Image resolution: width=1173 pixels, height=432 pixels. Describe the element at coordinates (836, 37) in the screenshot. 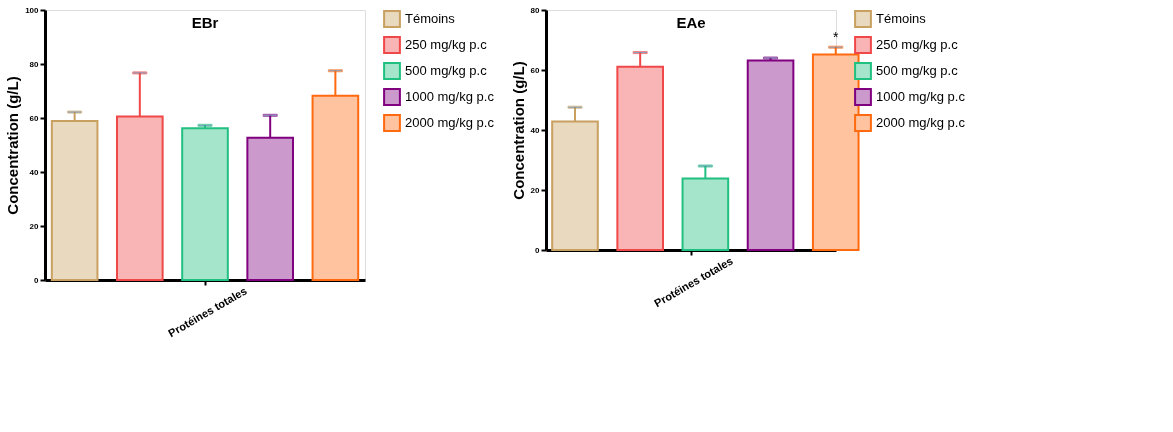

I see `annotation: *` at that location.